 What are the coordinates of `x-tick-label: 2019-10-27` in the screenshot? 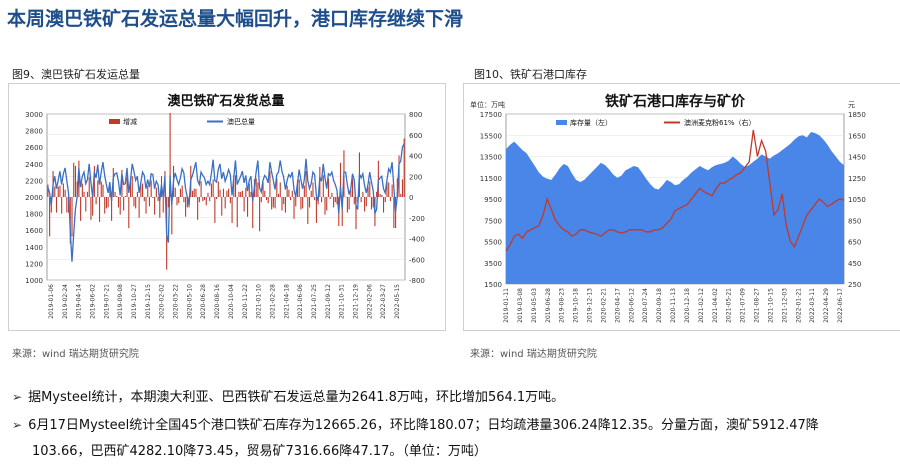 It's located at (134, 301).